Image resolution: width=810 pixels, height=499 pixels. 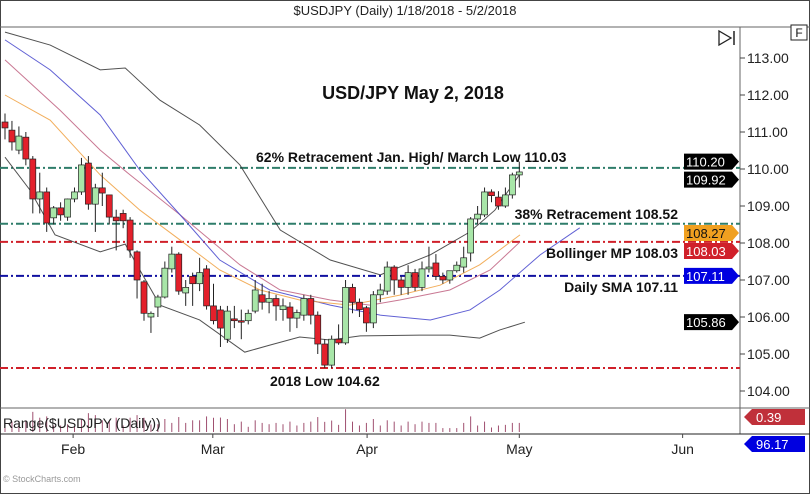 I want to click on y-tick-label: 110.00, so click(x=768, y=169).